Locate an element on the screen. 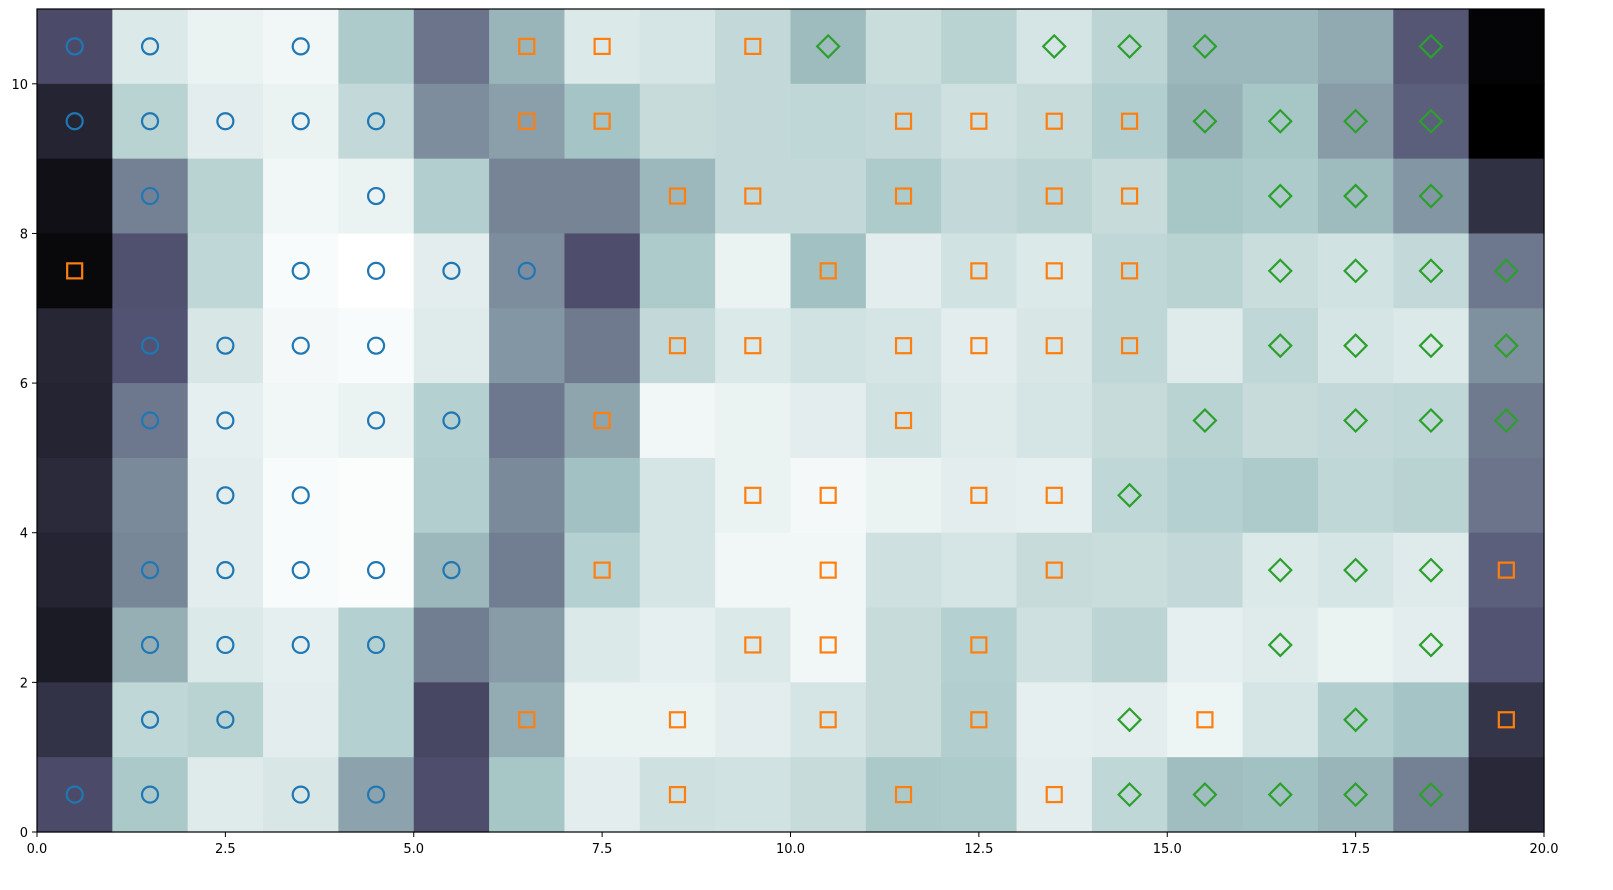 The height and width of the screenshot is (890, 1613). x-tick-label: 20.0 is located at coordinates (1544, 849).